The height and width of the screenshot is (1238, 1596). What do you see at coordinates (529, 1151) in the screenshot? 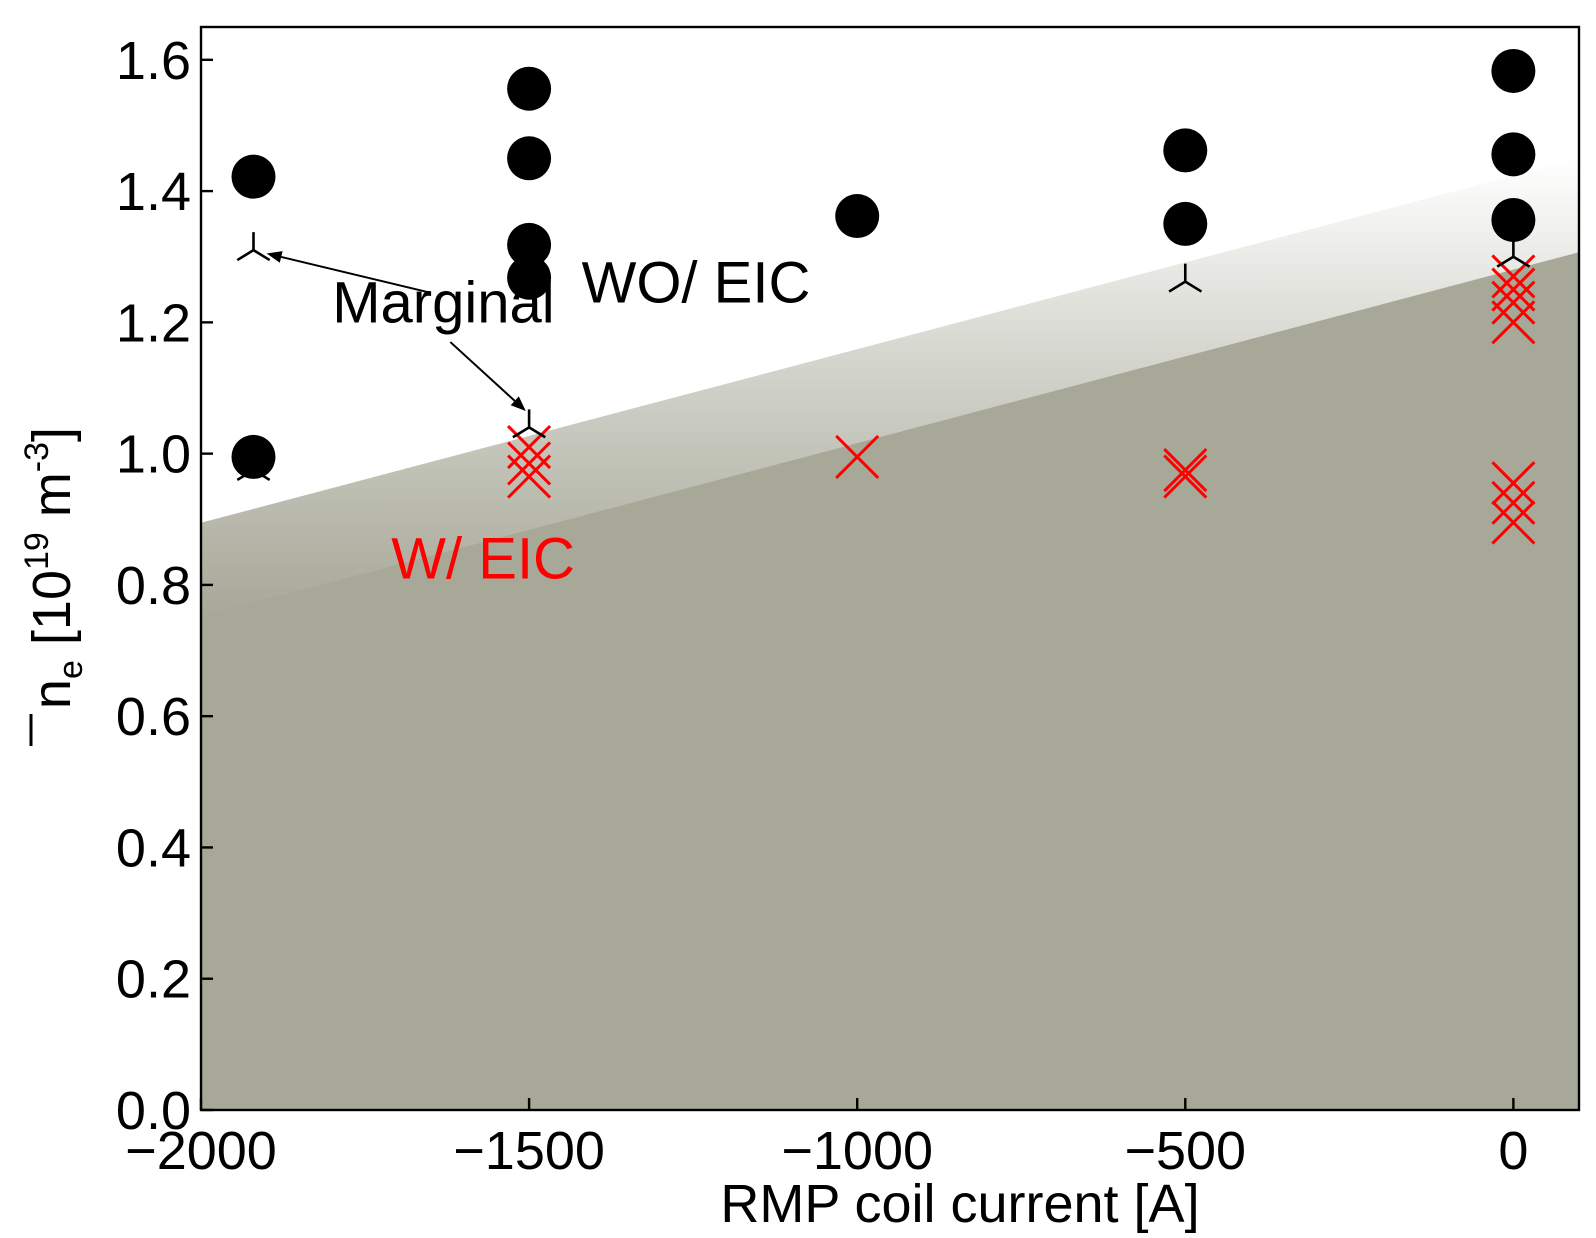
I see `x-tick-label: −1500` at bounding box center [529, 1151].